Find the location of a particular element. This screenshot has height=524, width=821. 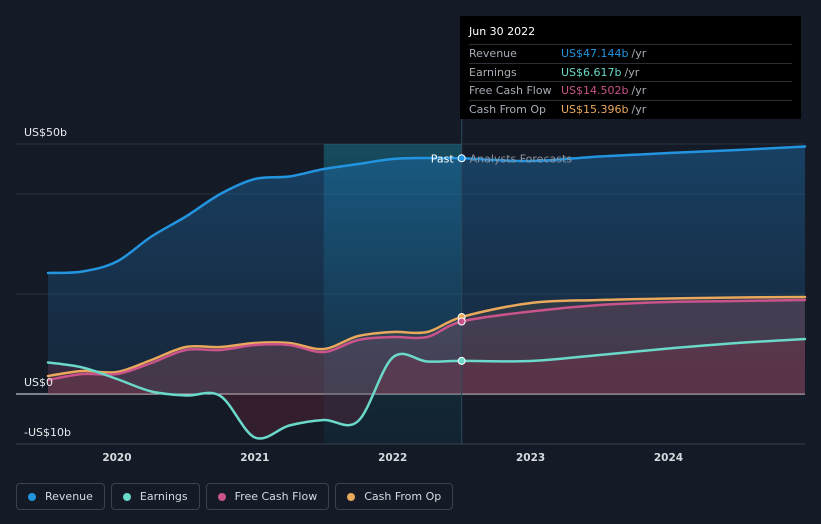

past-label: Past is located at coordinates (443, 158).